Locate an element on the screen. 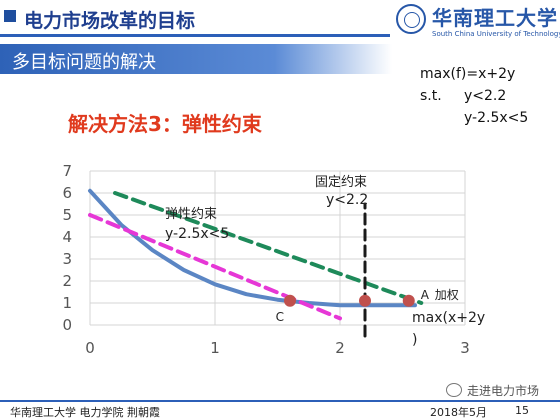 This screenshot has width=560, height=420. title-bar: 电力市场改革的目标 is located at coordinates (280, 20).